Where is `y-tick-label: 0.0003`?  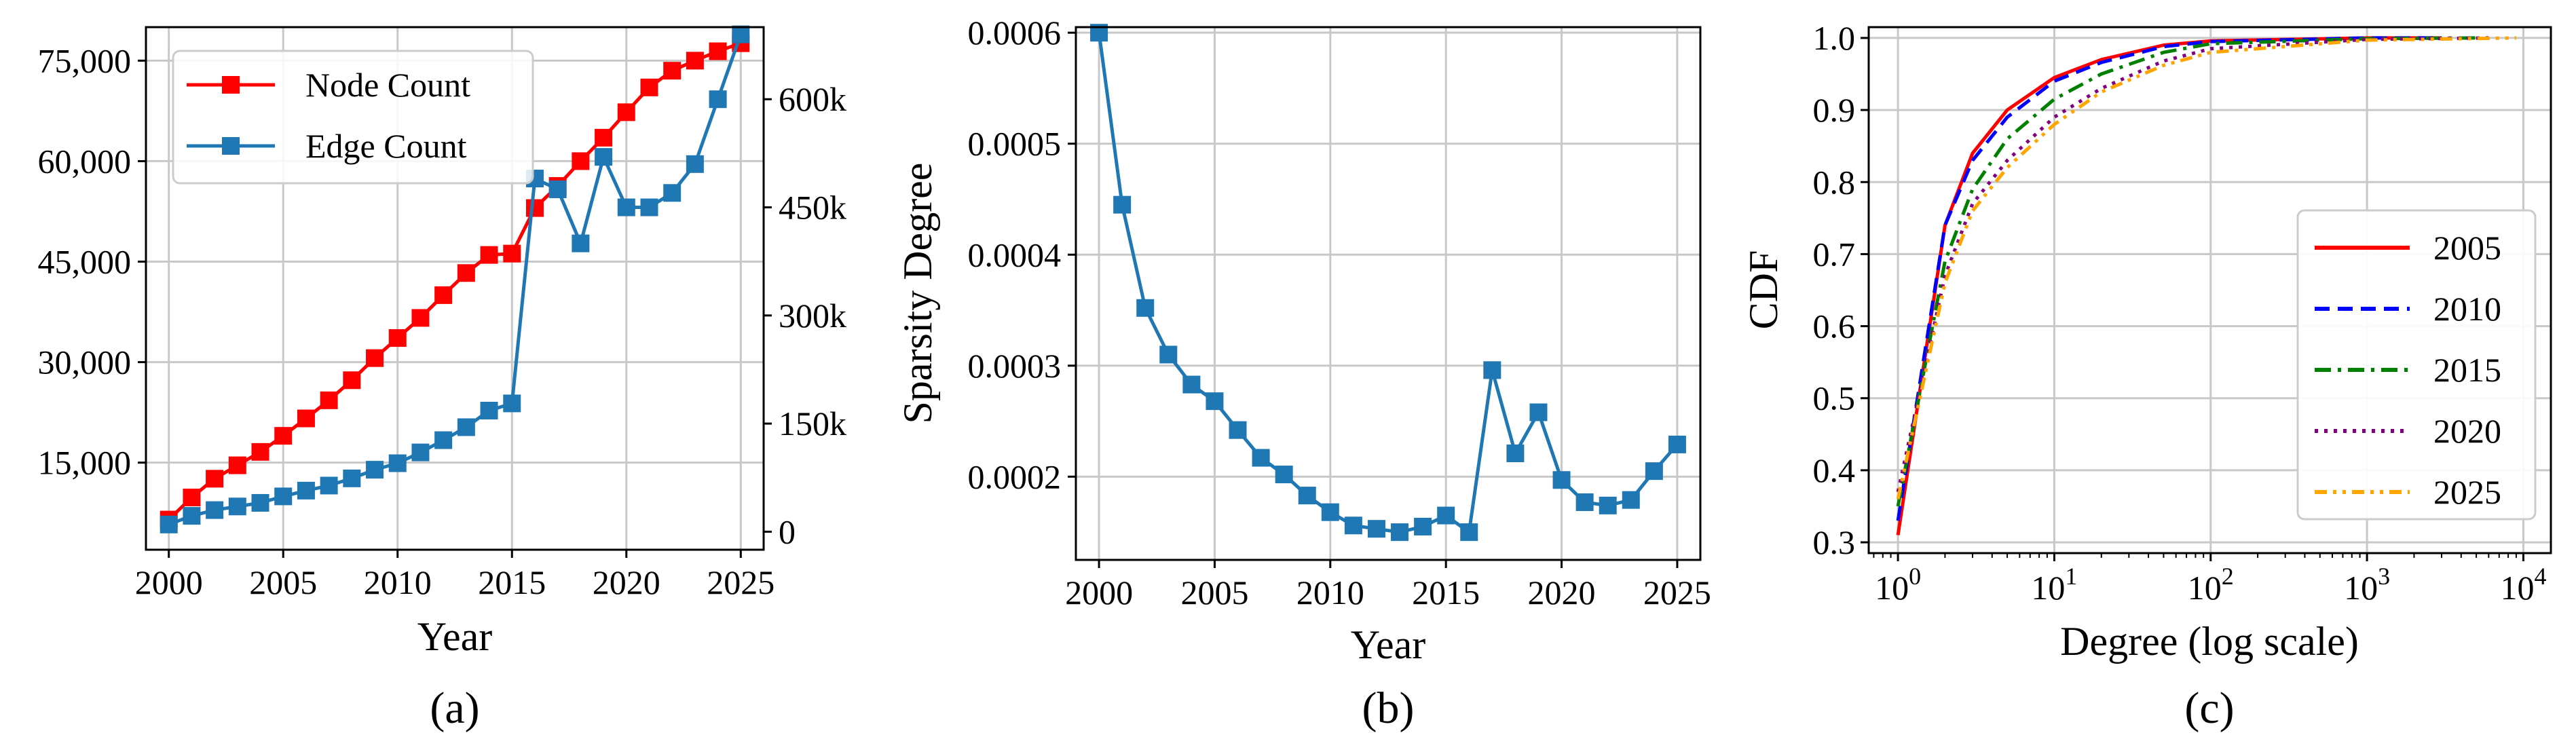 y-tick-label: 0.0003 is located at coordinates (1015, 366).